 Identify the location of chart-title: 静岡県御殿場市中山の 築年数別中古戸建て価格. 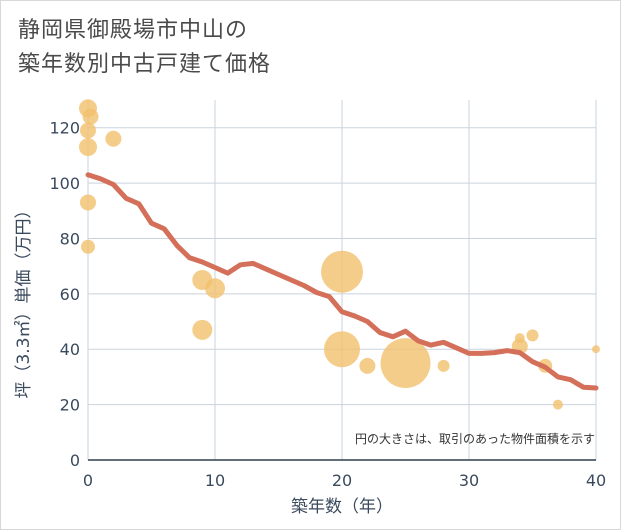
(144, 48).